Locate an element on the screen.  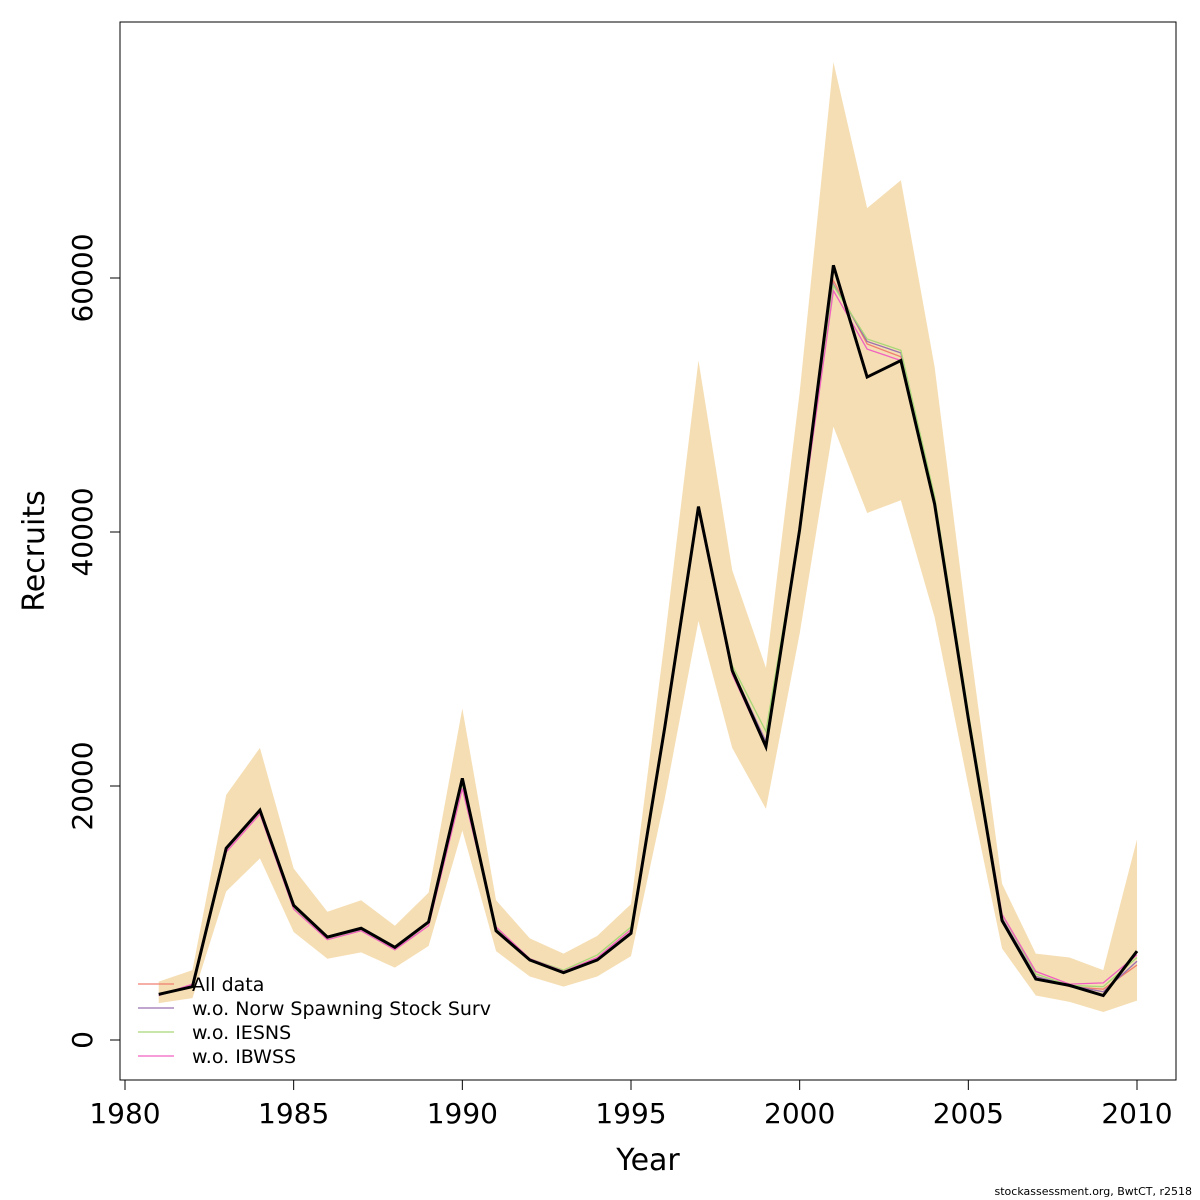
legend-label: w.o. IESNS is located at coordinates (241, 1033).